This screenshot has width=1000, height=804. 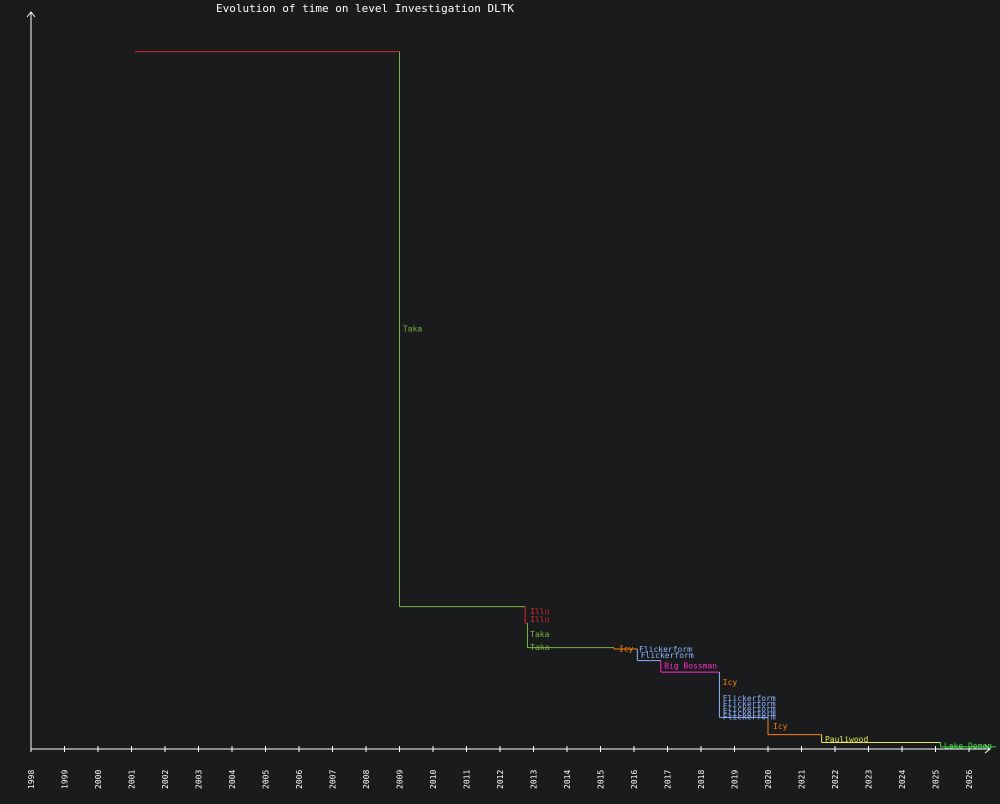 I want to click on x-tick-label: 2001, so click(x=132, y=779).